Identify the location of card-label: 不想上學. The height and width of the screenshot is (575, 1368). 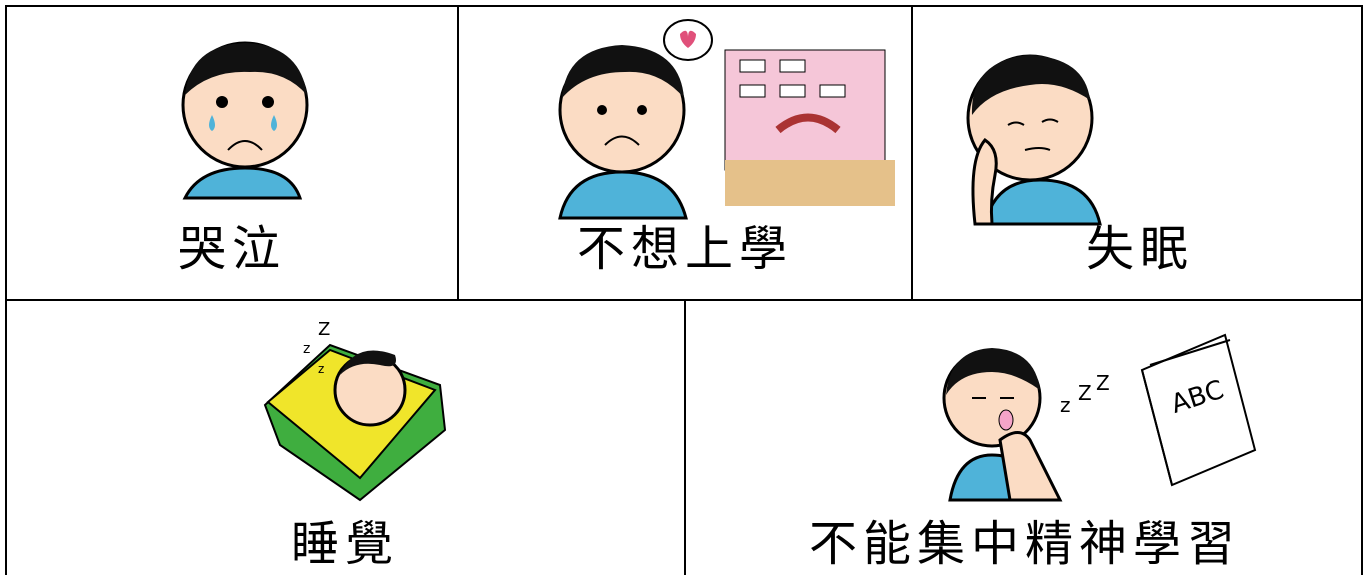
(685, 249).